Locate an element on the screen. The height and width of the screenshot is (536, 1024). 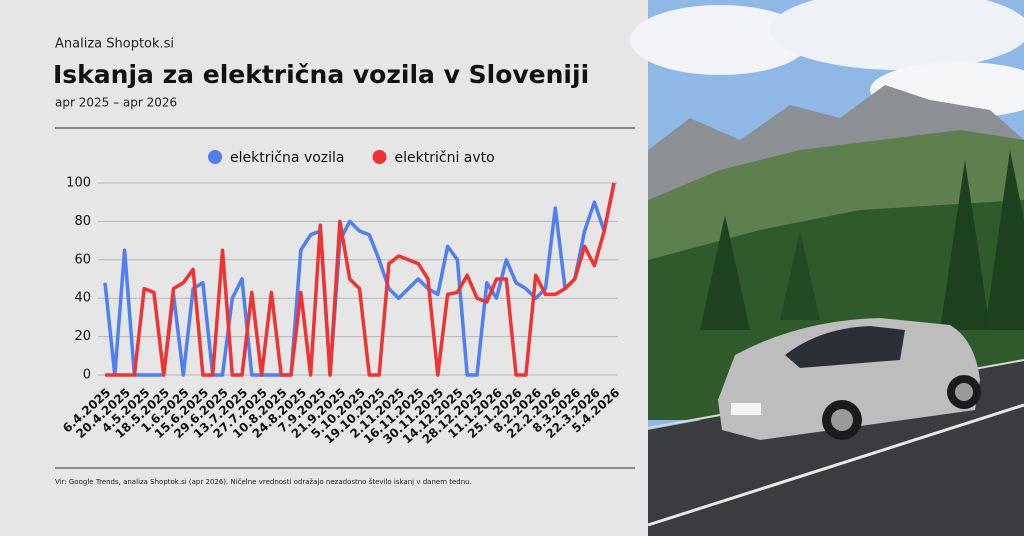
y-tick-label: 80 is located at coordinates (82, 221).